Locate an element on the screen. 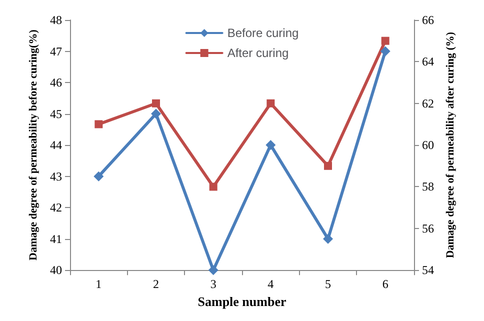 The height and width of the screenshot is (321, 484). y2-tick-label: 64 is located at coordinates (428, 61).